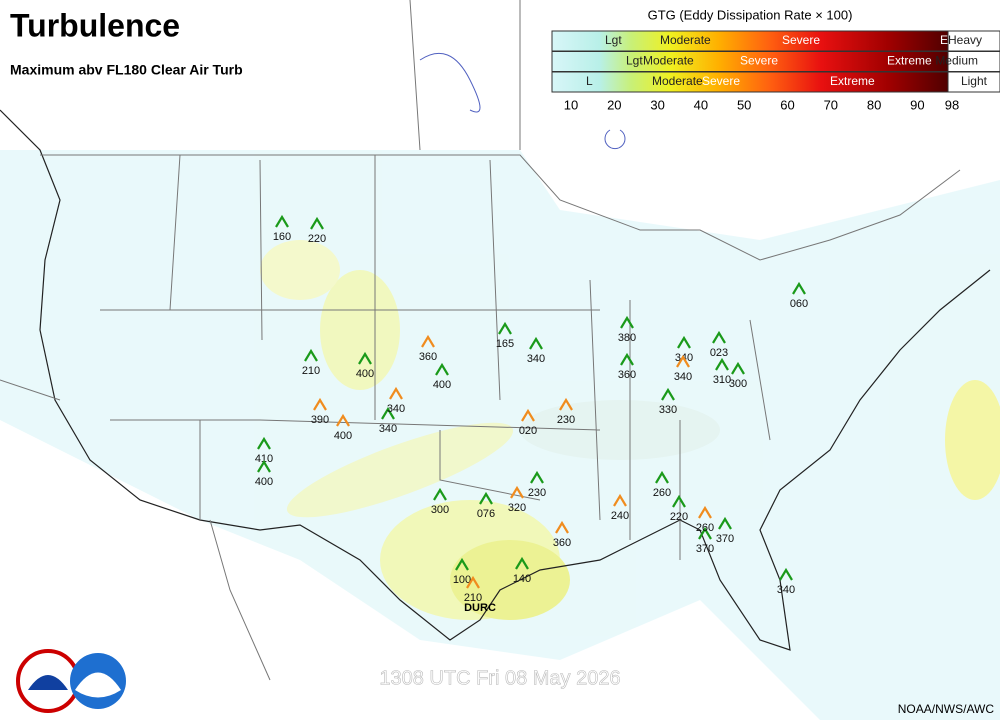  I want to click on legend-row-label: Heavy, so click(965, 40).